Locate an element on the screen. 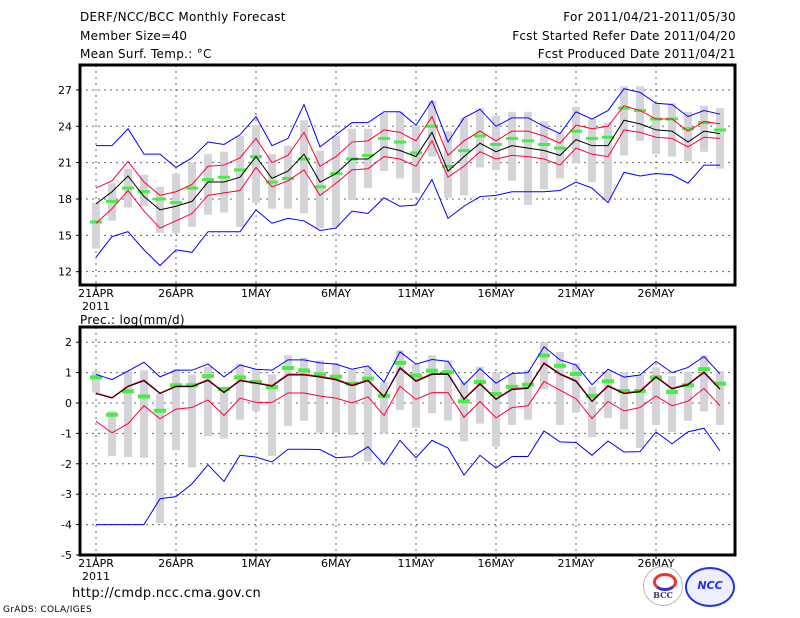  spread-lower-line is located at coordinates (408, 407).